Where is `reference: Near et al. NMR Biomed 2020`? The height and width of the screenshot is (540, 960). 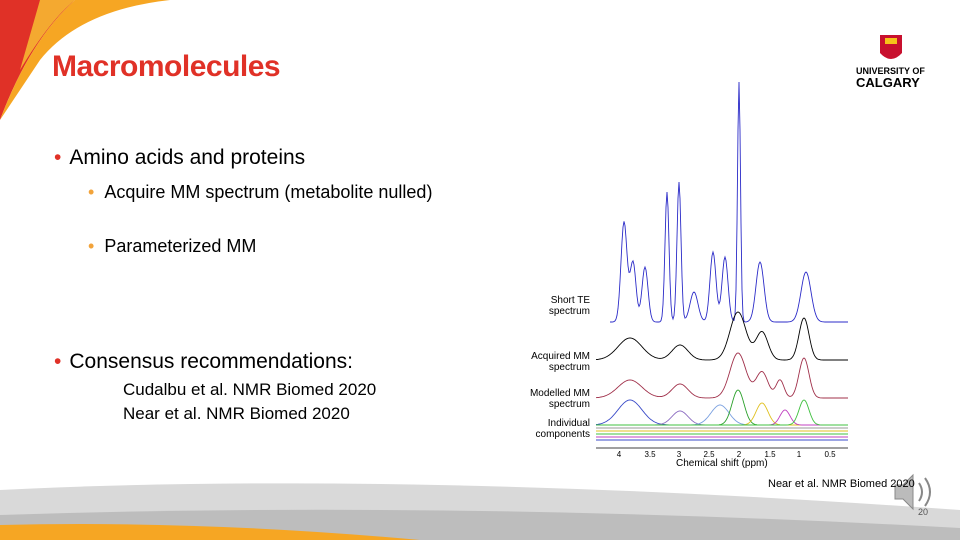 reference: Near et al. NMR Biomed 2020 is located at coordinates (236, 413).